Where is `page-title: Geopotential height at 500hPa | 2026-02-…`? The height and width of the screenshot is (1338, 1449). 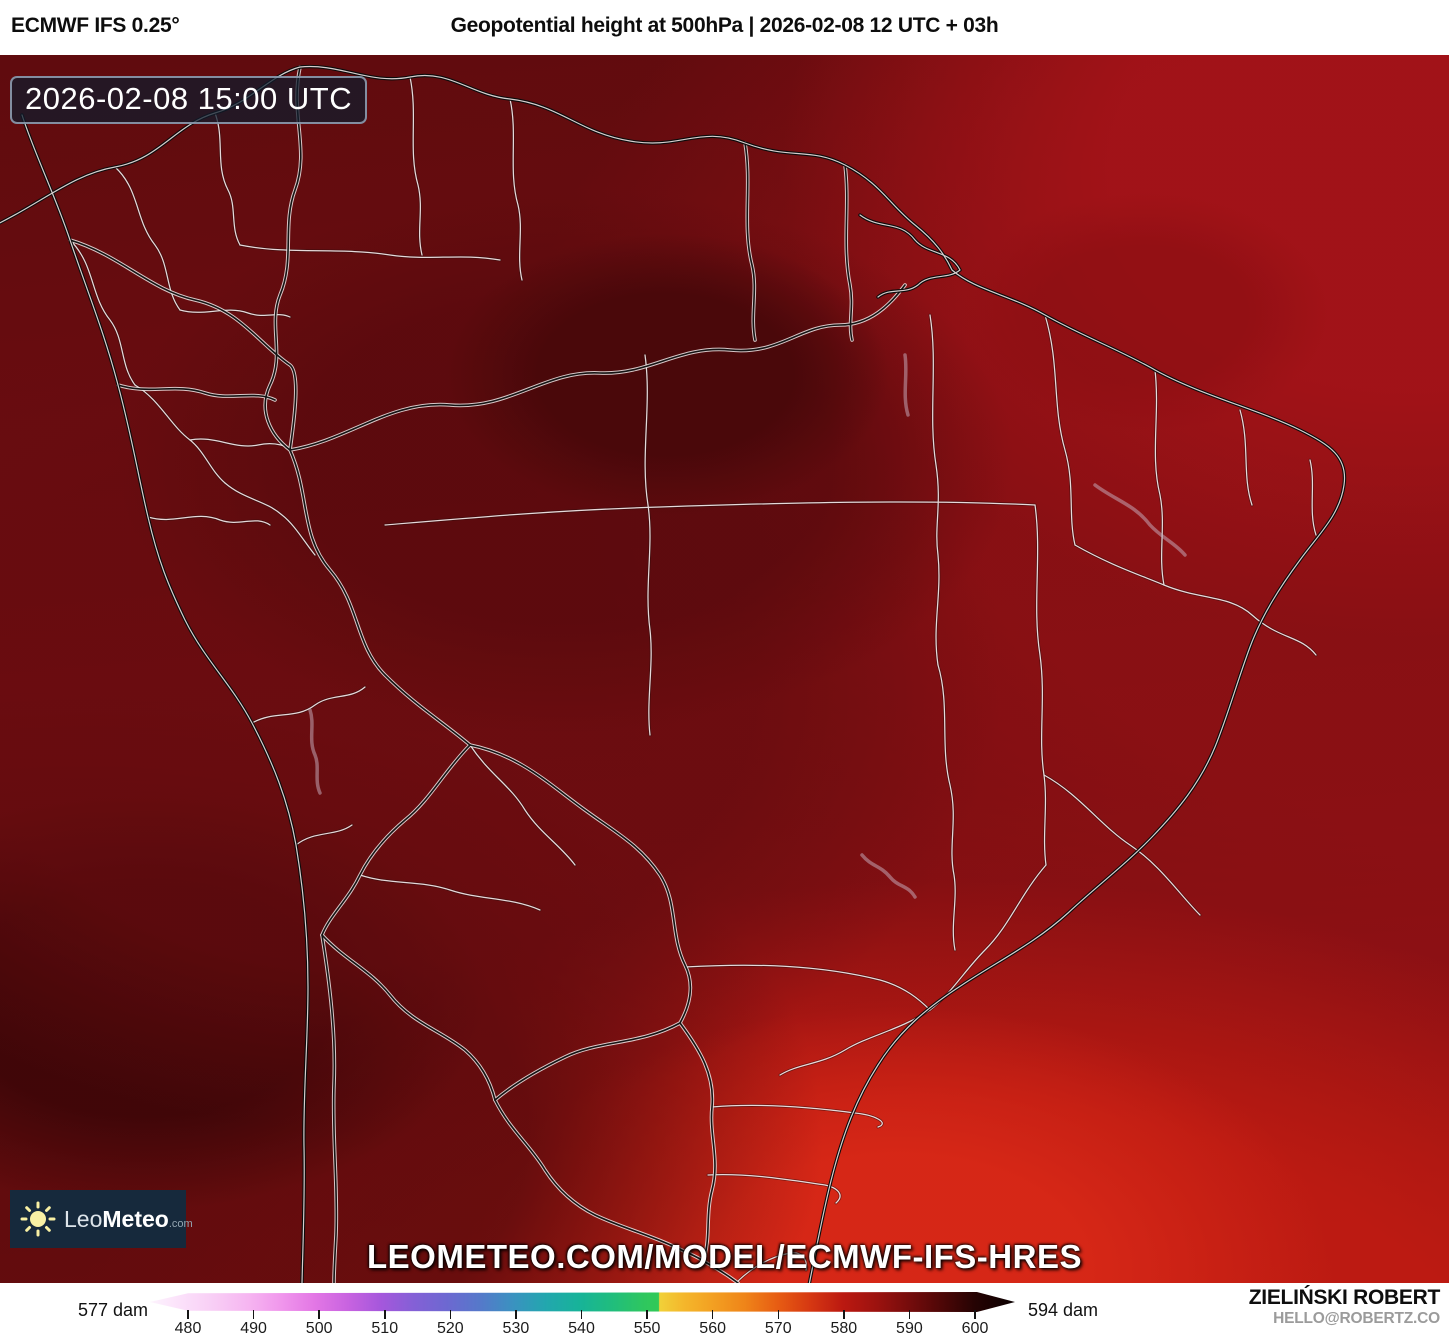 page-title: Geopotential height at 500hPa | 2026-02-… is located at coordinates (724, 25).